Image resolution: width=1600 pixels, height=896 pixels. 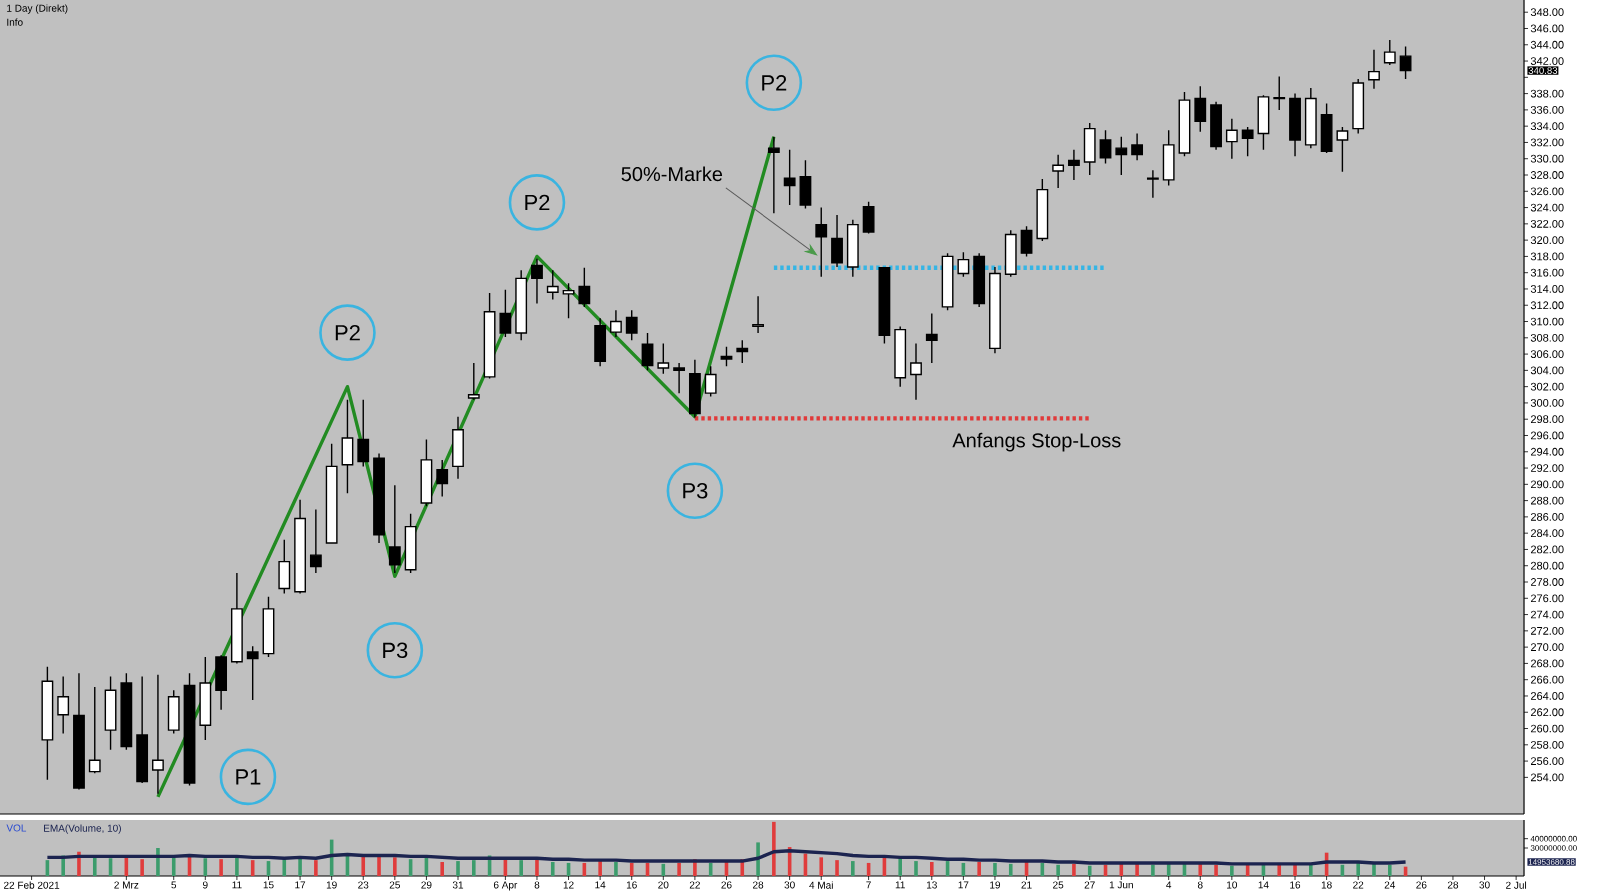 What do you see at coordinates (248, 777) in the screenshot?
I see `annotation: P1` at bounding box center [248, 777].